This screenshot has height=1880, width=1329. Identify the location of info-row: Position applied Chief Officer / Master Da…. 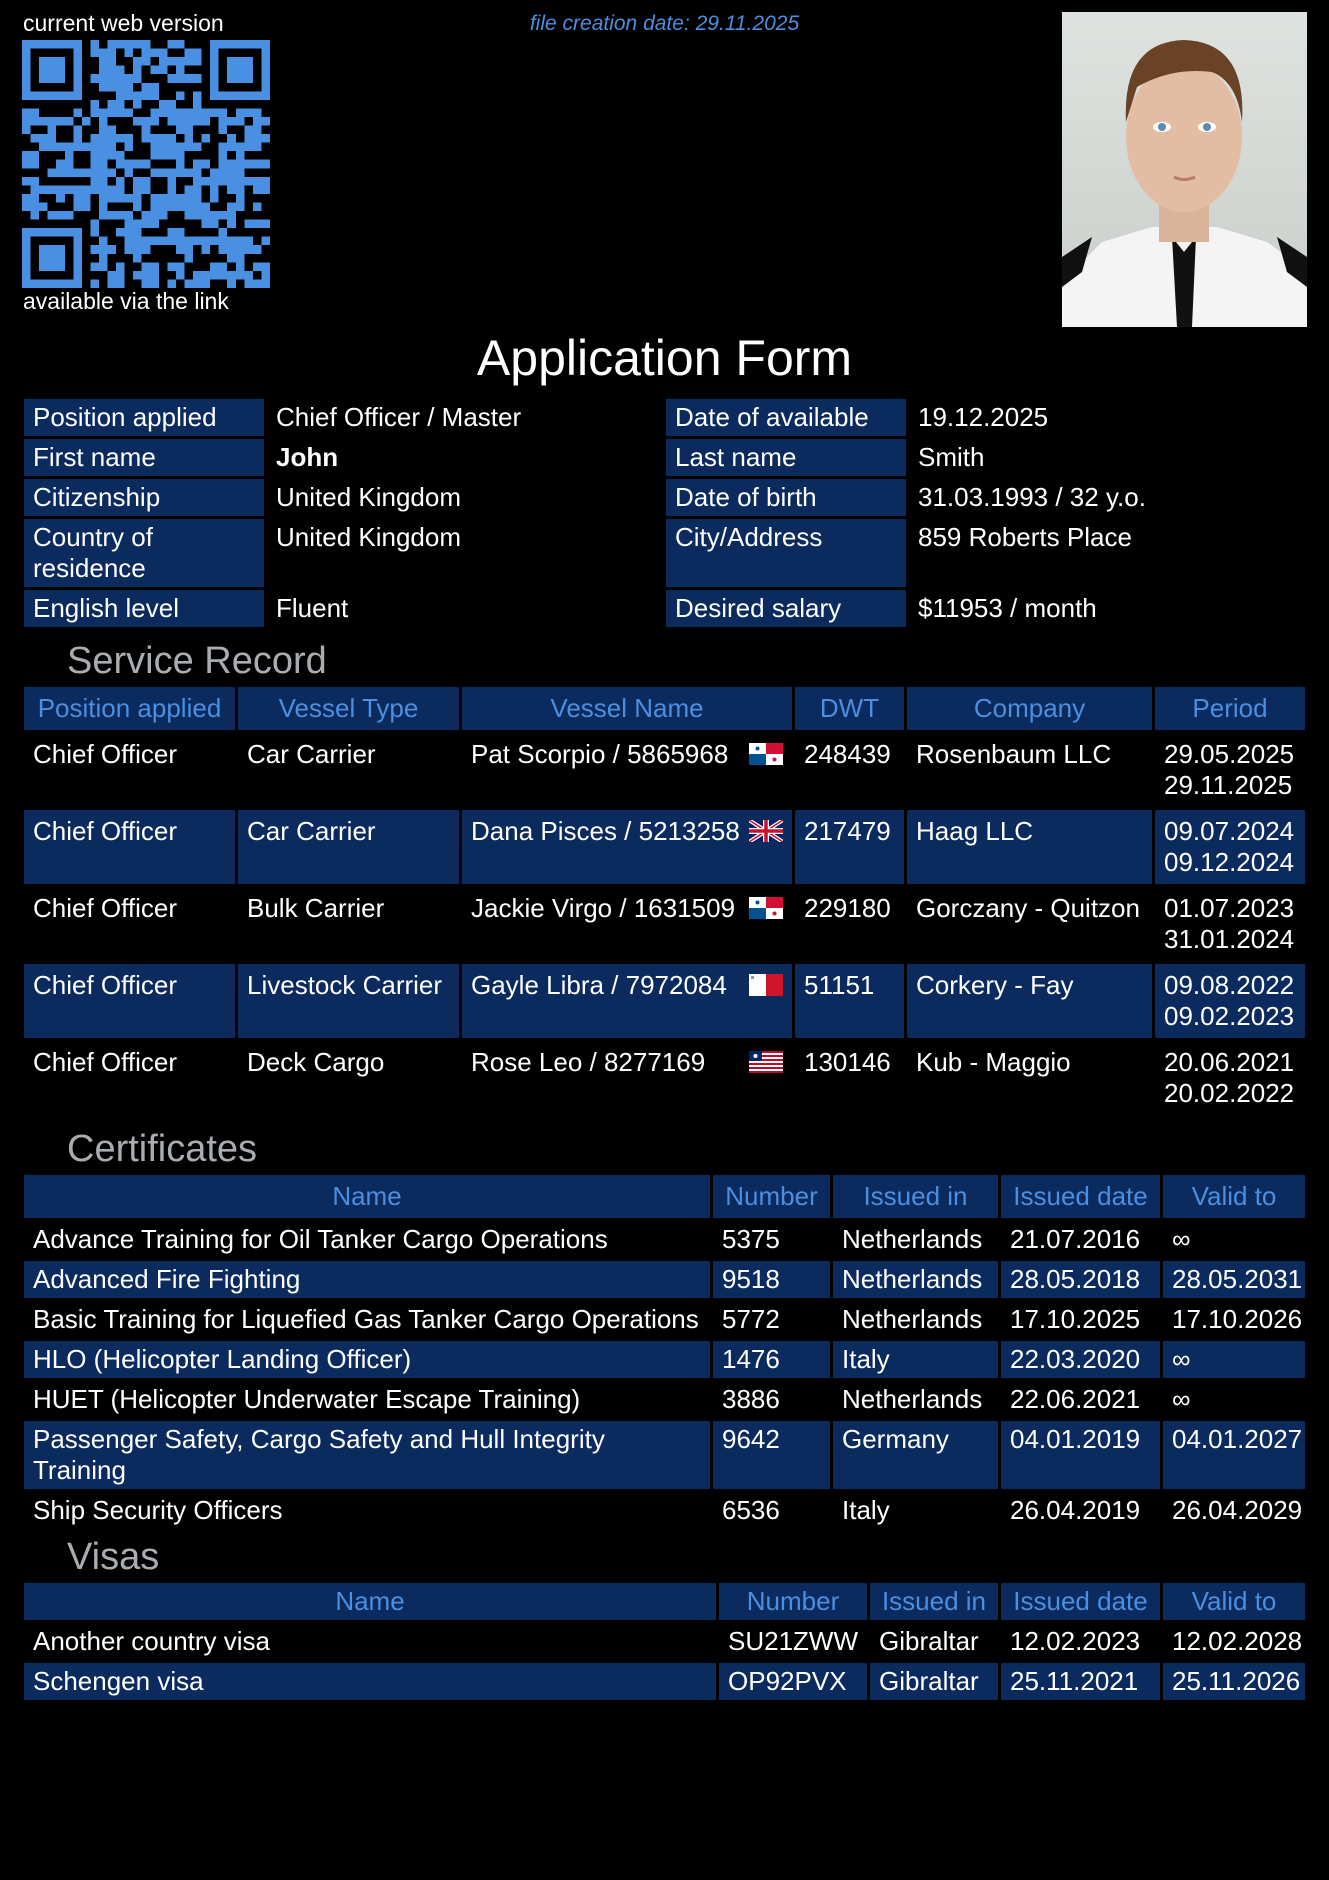
(664, 417).